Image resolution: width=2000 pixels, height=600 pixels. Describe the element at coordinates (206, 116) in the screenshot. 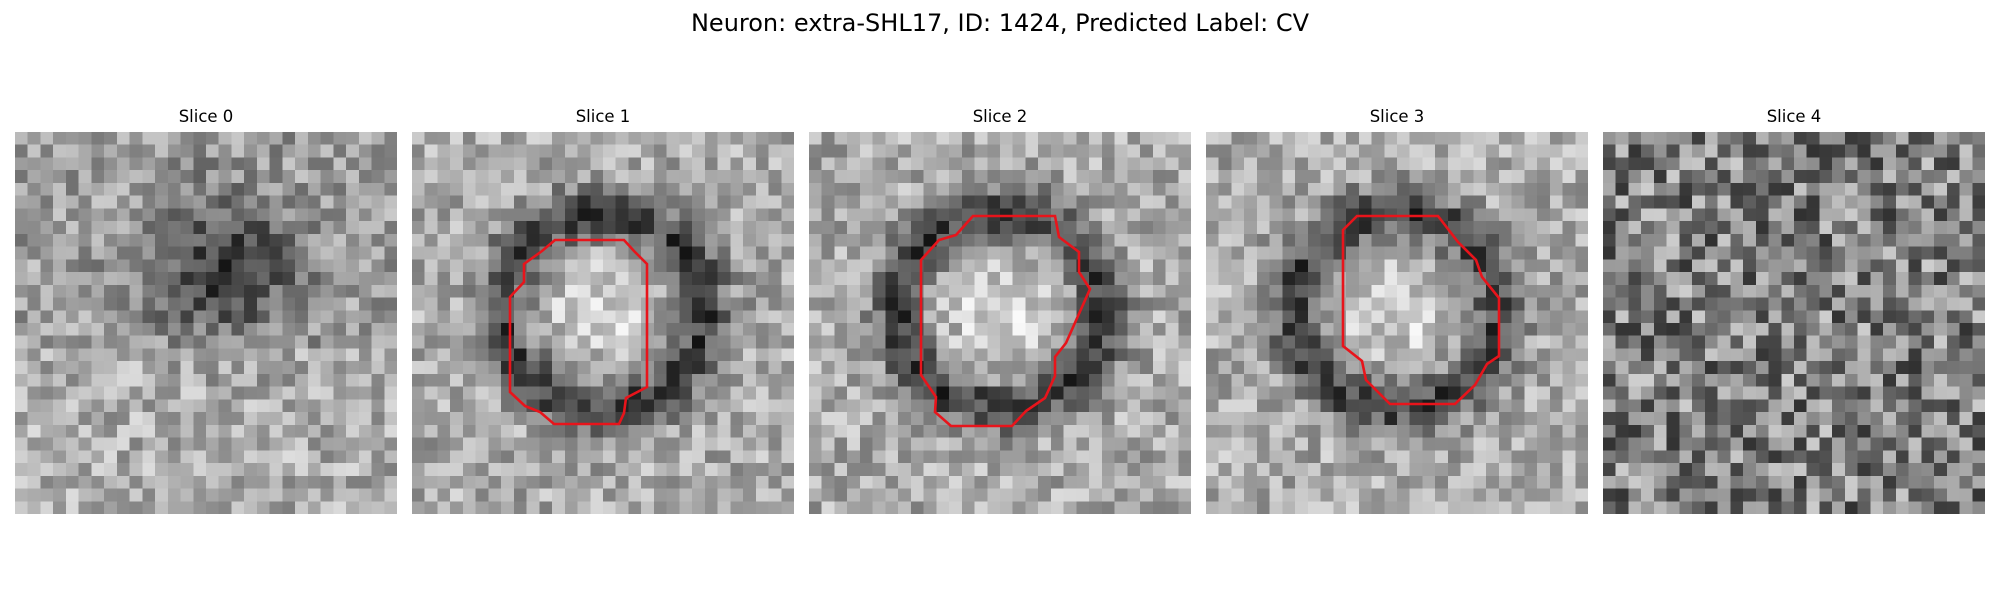

I see `slice-title: Slice 0` at that location.